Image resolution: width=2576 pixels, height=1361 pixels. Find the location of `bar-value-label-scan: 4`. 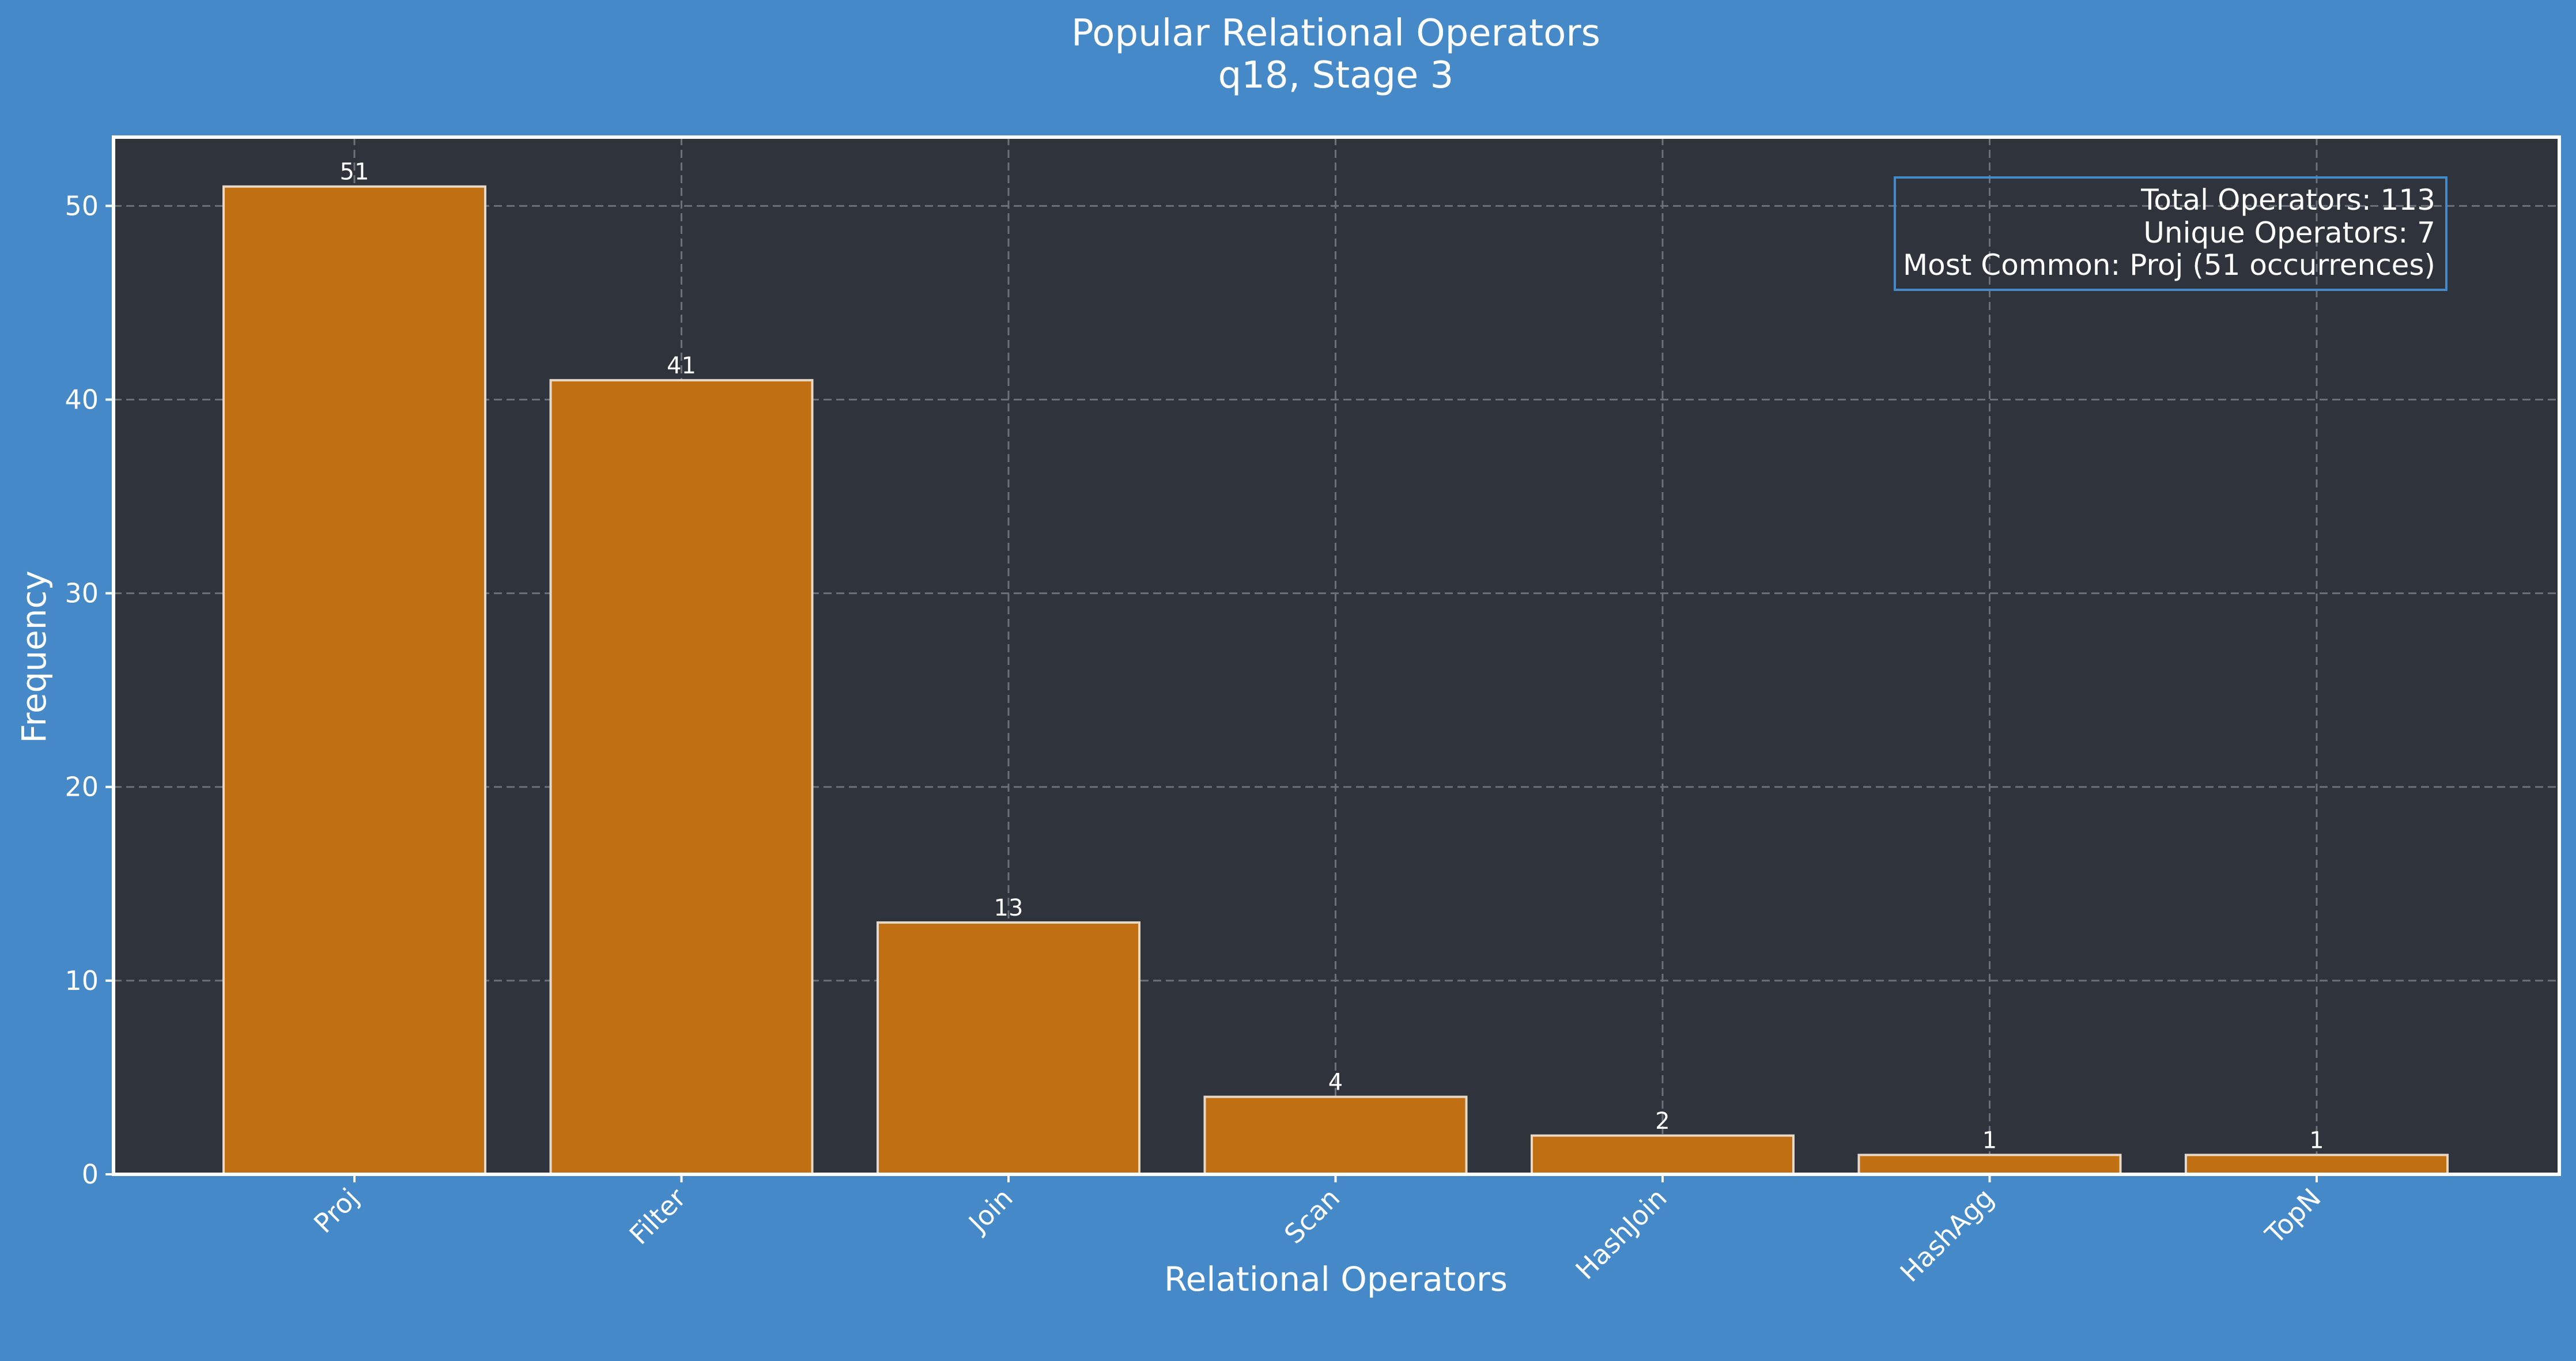

bar-value-label-scan: 4 is located at coordinates (1335, 1082).